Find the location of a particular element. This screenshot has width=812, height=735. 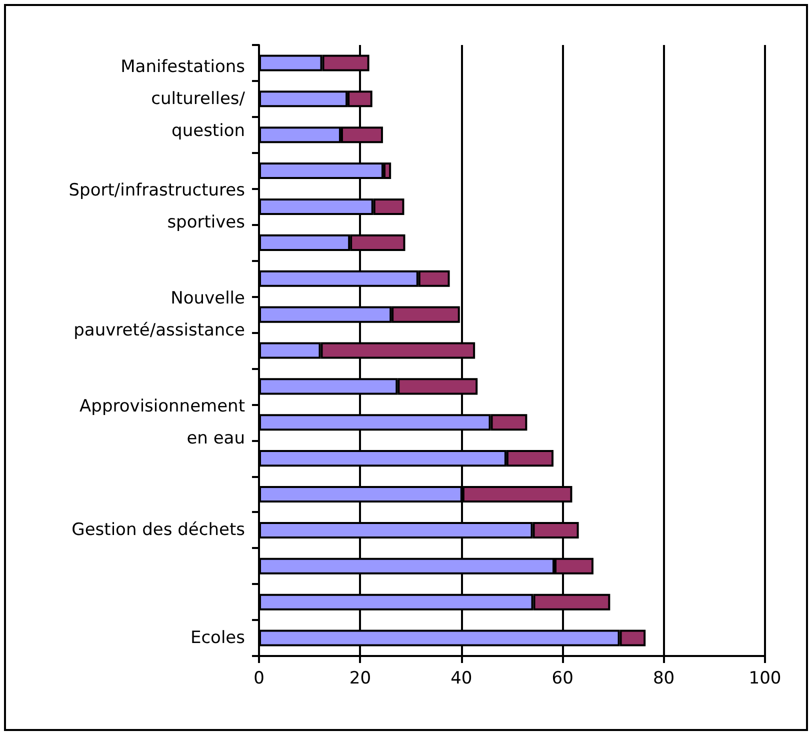

x-tick-label: 40 is located at coordinates (461, 678).